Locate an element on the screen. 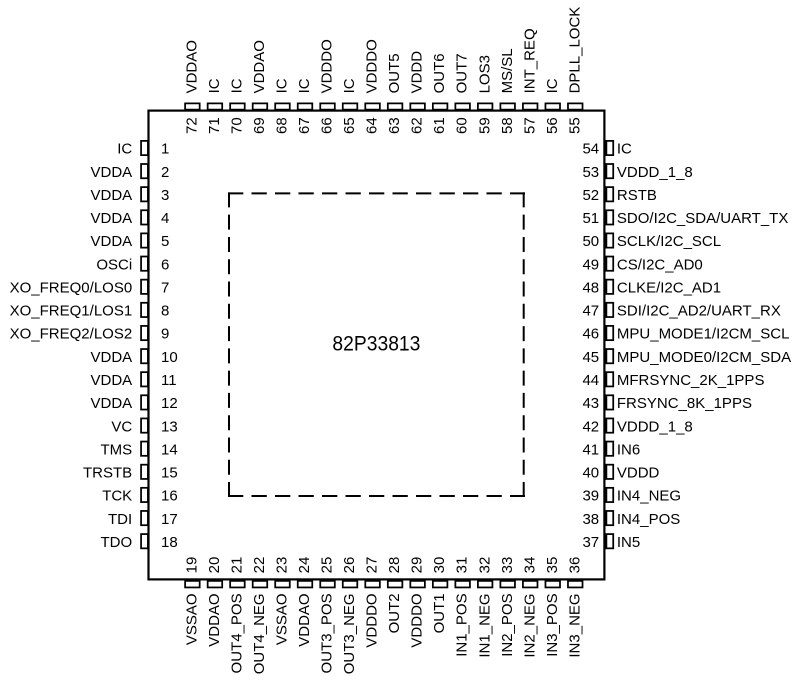  svg-text: TDO is located at coordinates (117, 542).